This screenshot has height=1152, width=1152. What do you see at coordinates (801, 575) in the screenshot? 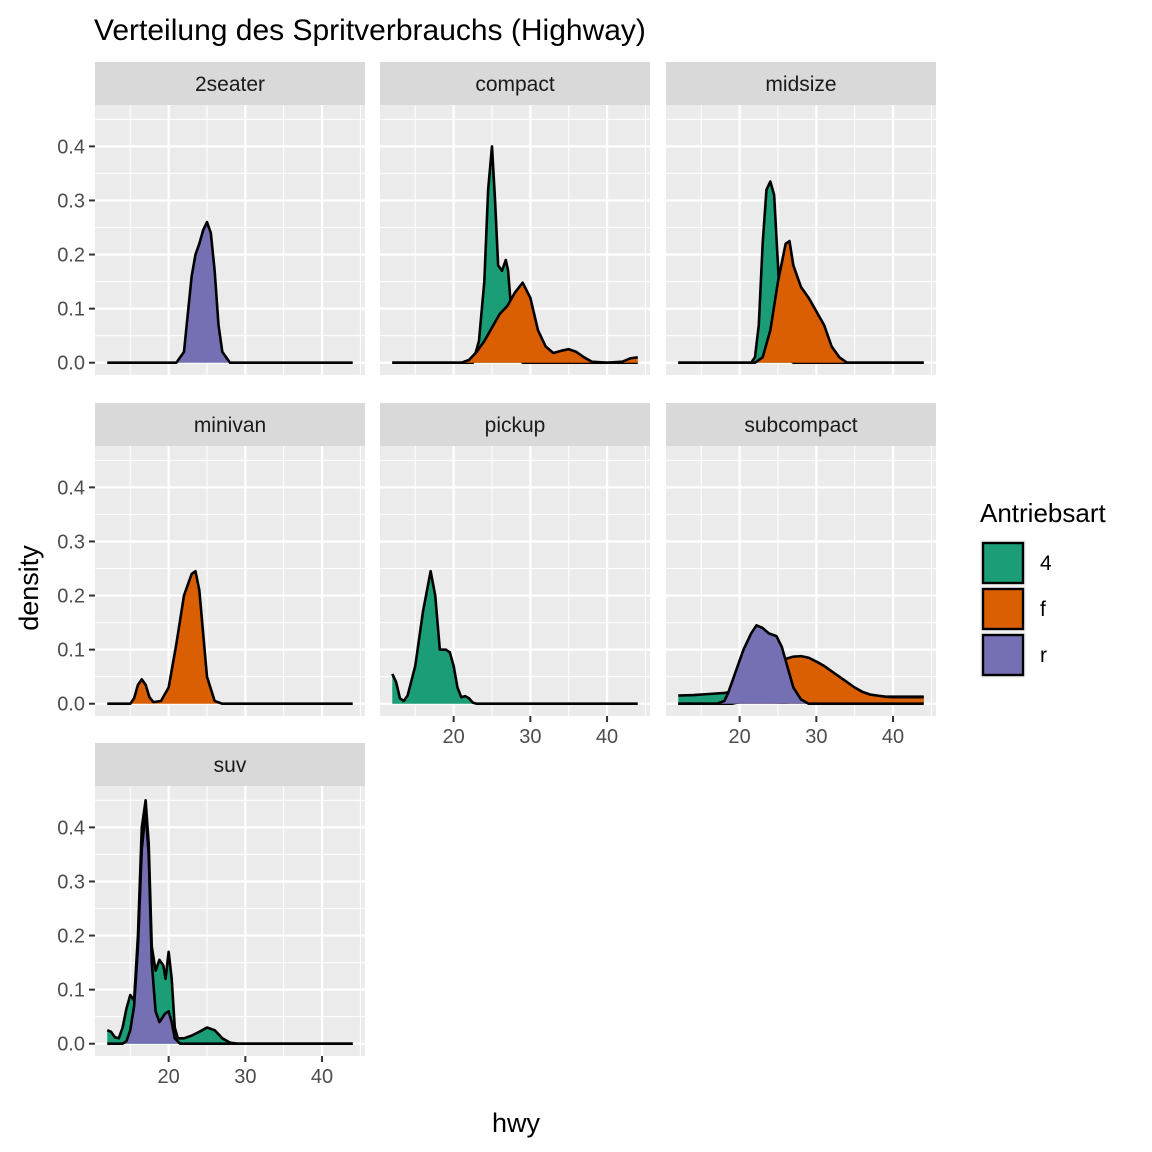
I see `facet-panel-subcompact: subcompact 20 30 40` at bounding box center [801, 575].